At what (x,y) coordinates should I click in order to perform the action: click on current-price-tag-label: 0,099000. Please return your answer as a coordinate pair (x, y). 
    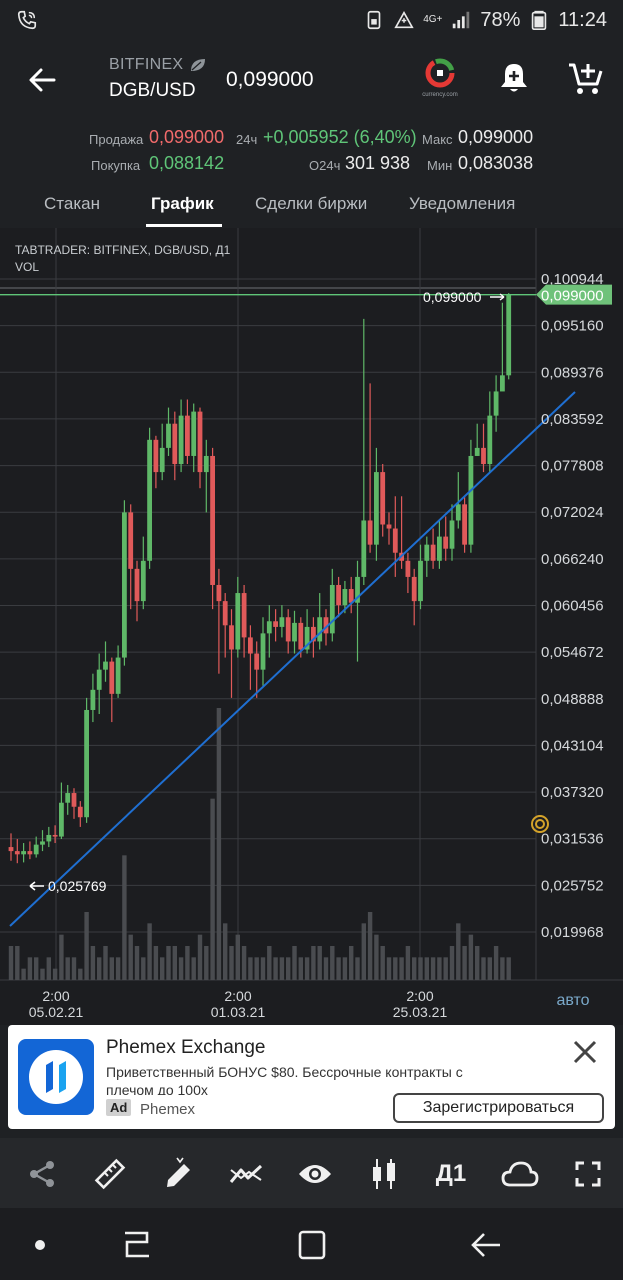
    Looking at the image, I should click on (572, 296).